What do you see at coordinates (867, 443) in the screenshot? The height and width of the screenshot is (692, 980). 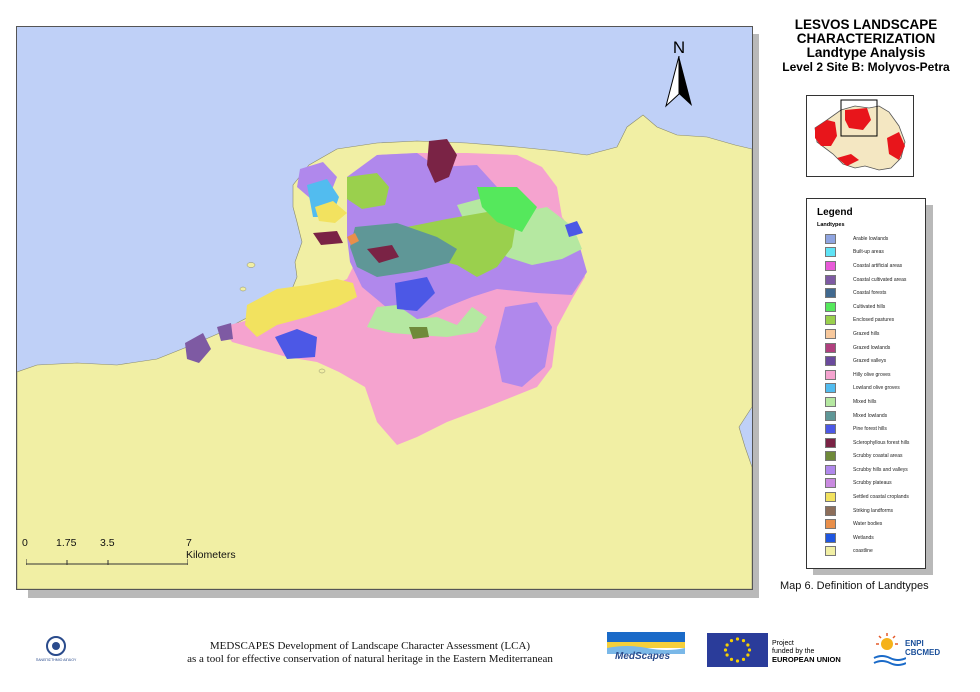 I see `legend-item: Sclerophyllous forest hills` at bounding box center [867, 443].